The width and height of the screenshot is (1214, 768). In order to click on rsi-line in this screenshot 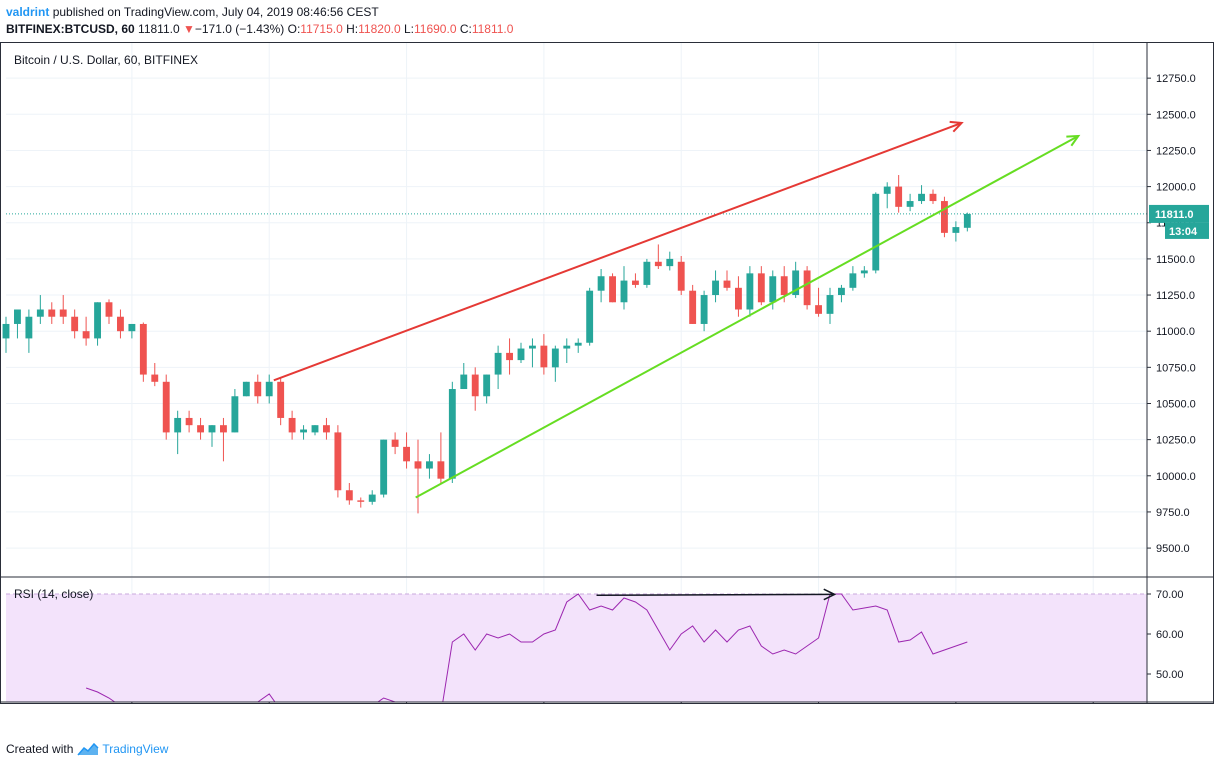, I will do `click(526, 648)`.